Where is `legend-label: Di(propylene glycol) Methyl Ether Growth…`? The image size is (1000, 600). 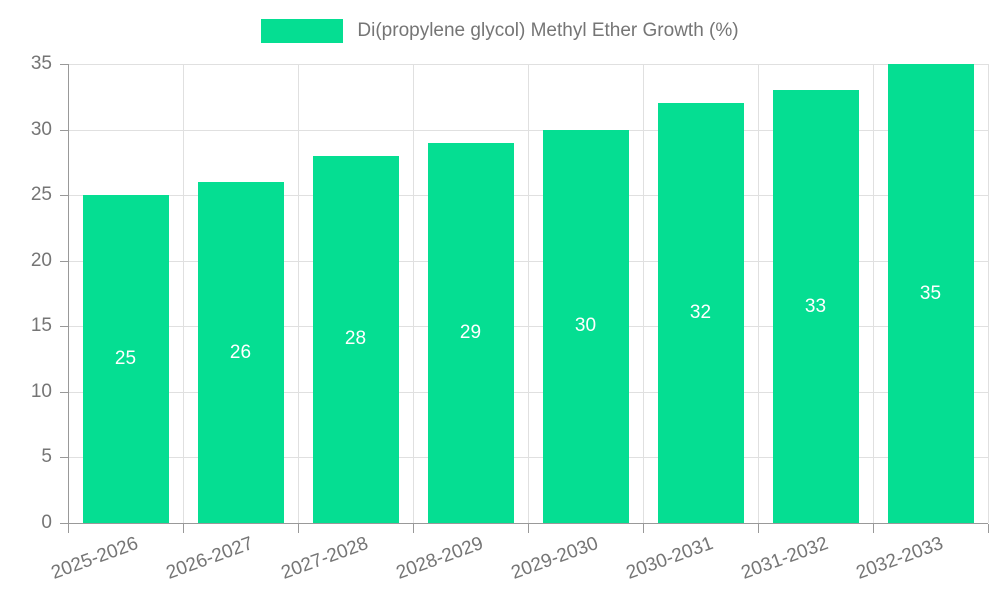 legend-label: Di(propylene glycol) Methyl Ether Growth… is located at coordinates (548, 30).